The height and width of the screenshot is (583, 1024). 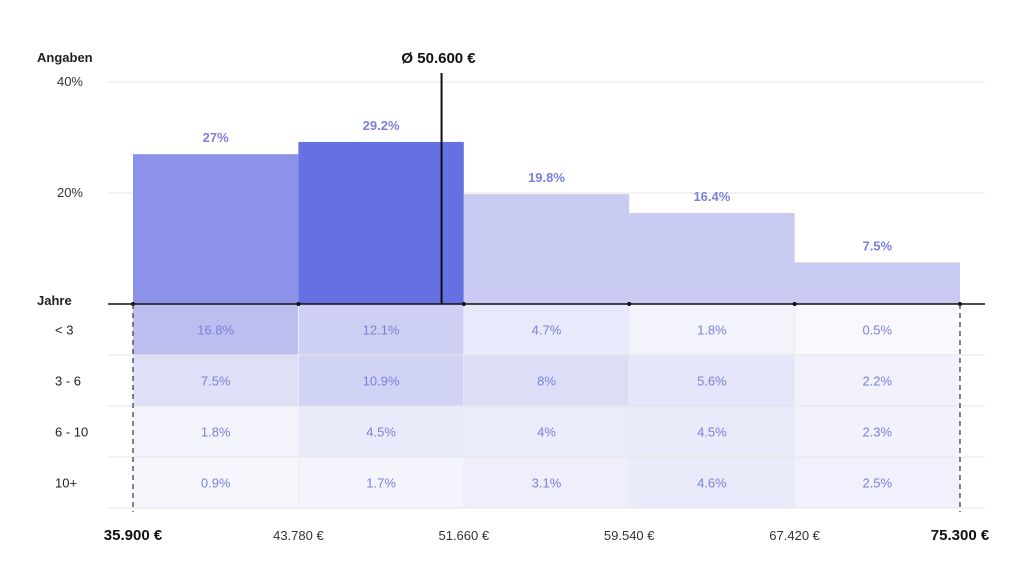 I want to click on table-row-label: < 3, so click(x=64, y=330).